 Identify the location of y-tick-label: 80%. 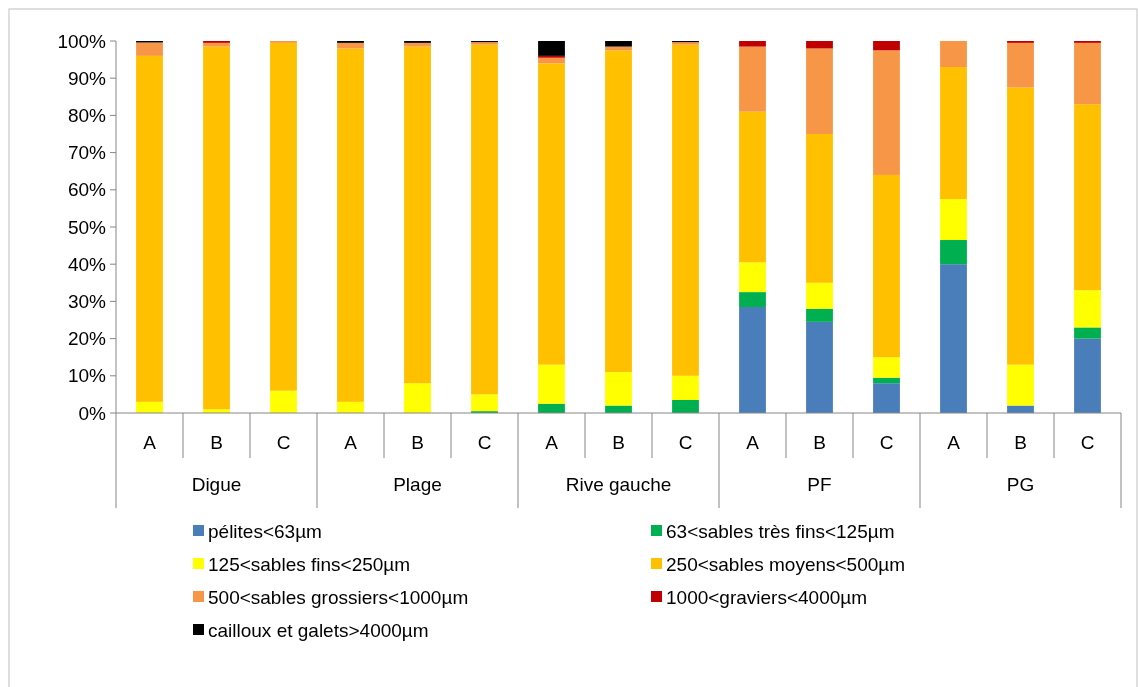
(87, 116).